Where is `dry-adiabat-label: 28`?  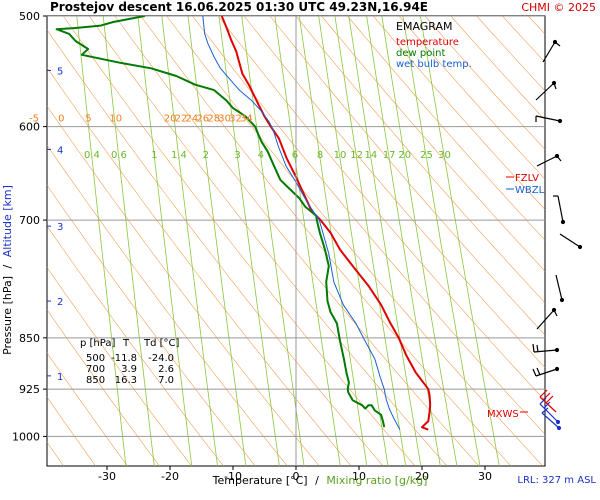
dry-adiabat-label: 28 is located at coordinates (213, 119).